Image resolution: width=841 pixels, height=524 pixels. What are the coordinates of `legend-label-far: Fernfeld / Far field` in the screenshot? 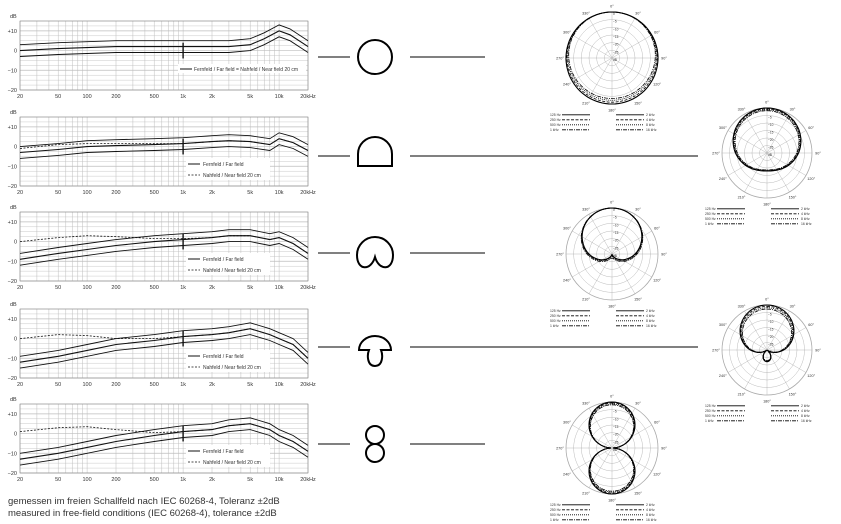 It's located at (223, 165).